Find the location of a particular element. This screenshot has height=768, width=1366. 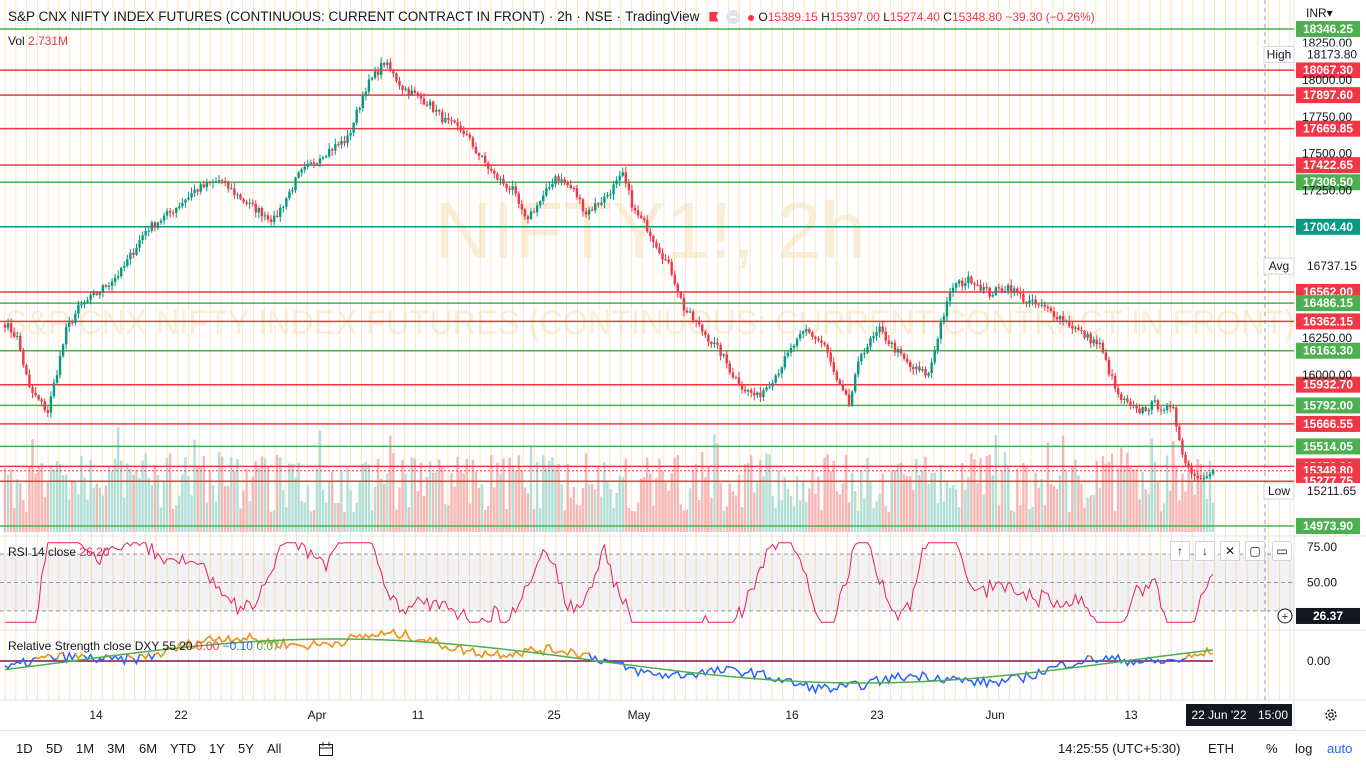

stat-value: 15211.65 is located at coordinates (1331, 491).